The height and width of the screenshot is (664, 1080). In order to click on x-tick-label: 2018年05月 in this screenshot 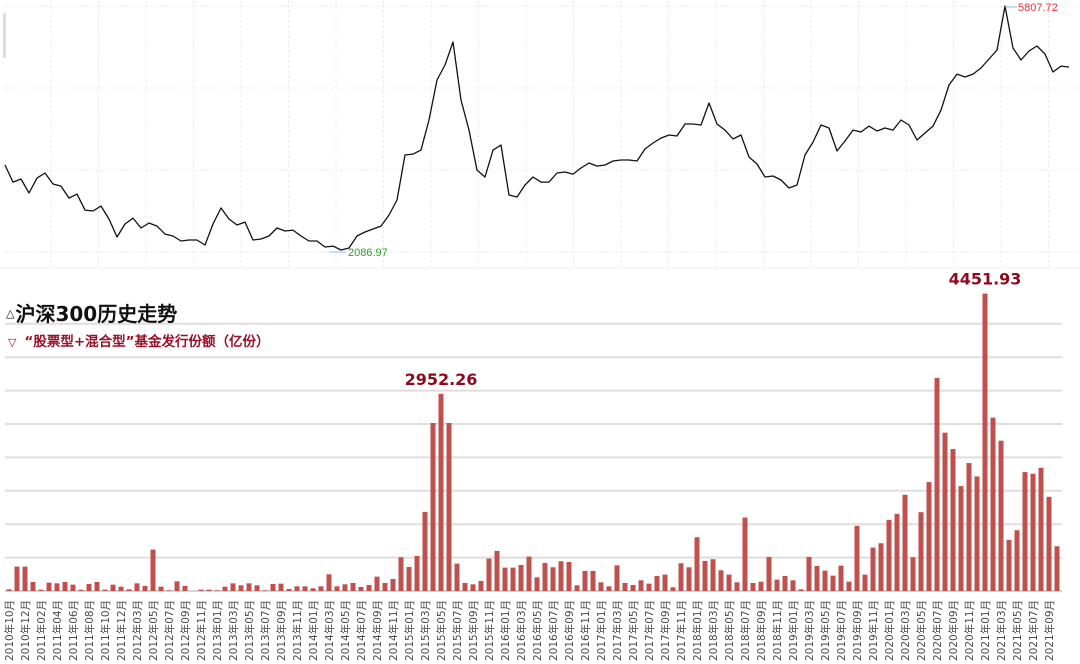, I will do `click(729, 630)`.